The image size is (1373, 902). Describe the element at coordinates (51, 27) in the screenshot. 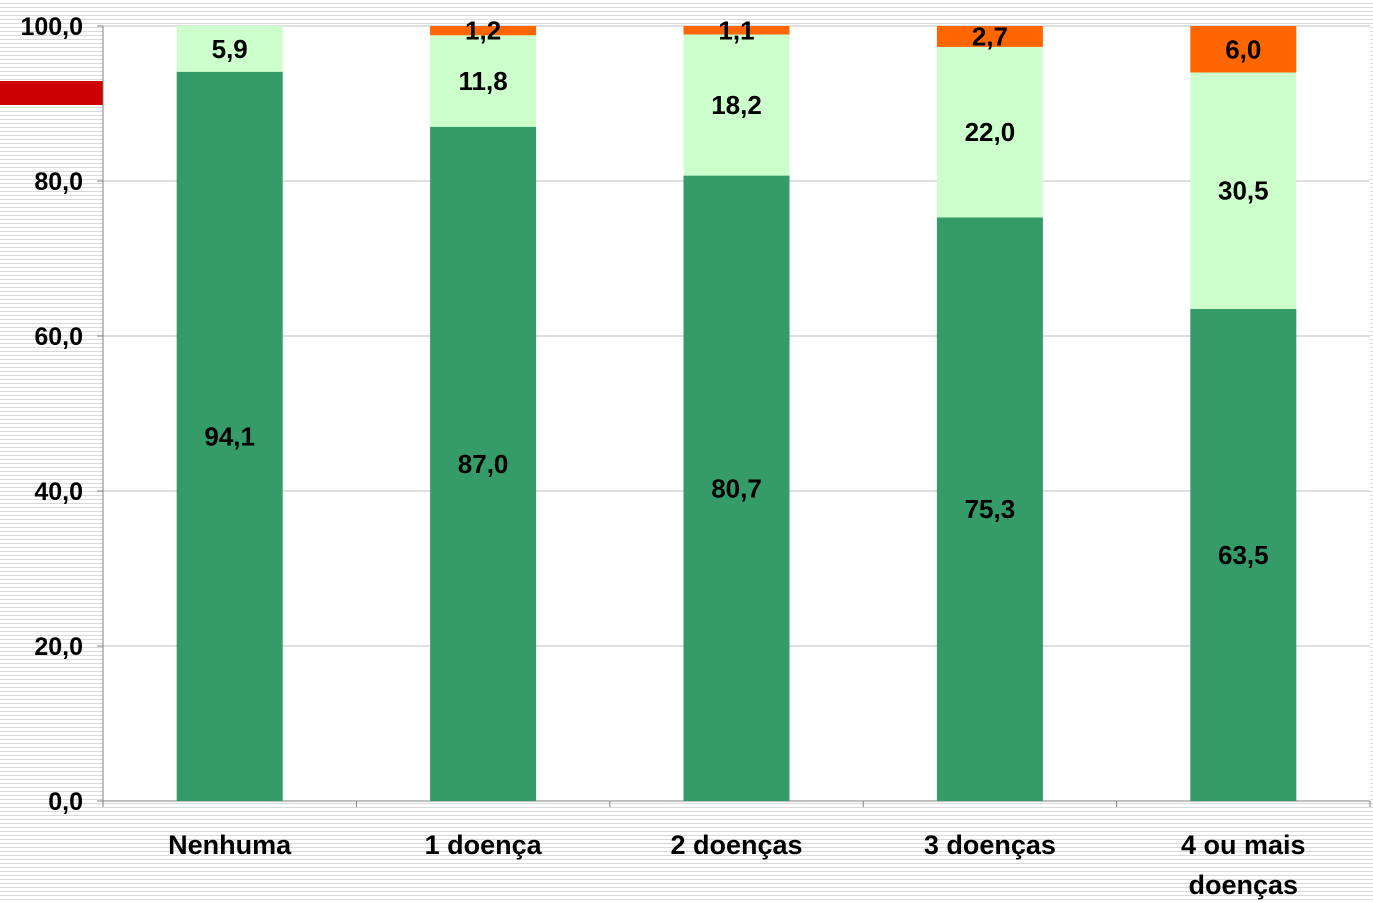

I see `y-tick-label: 100,0` at that location.